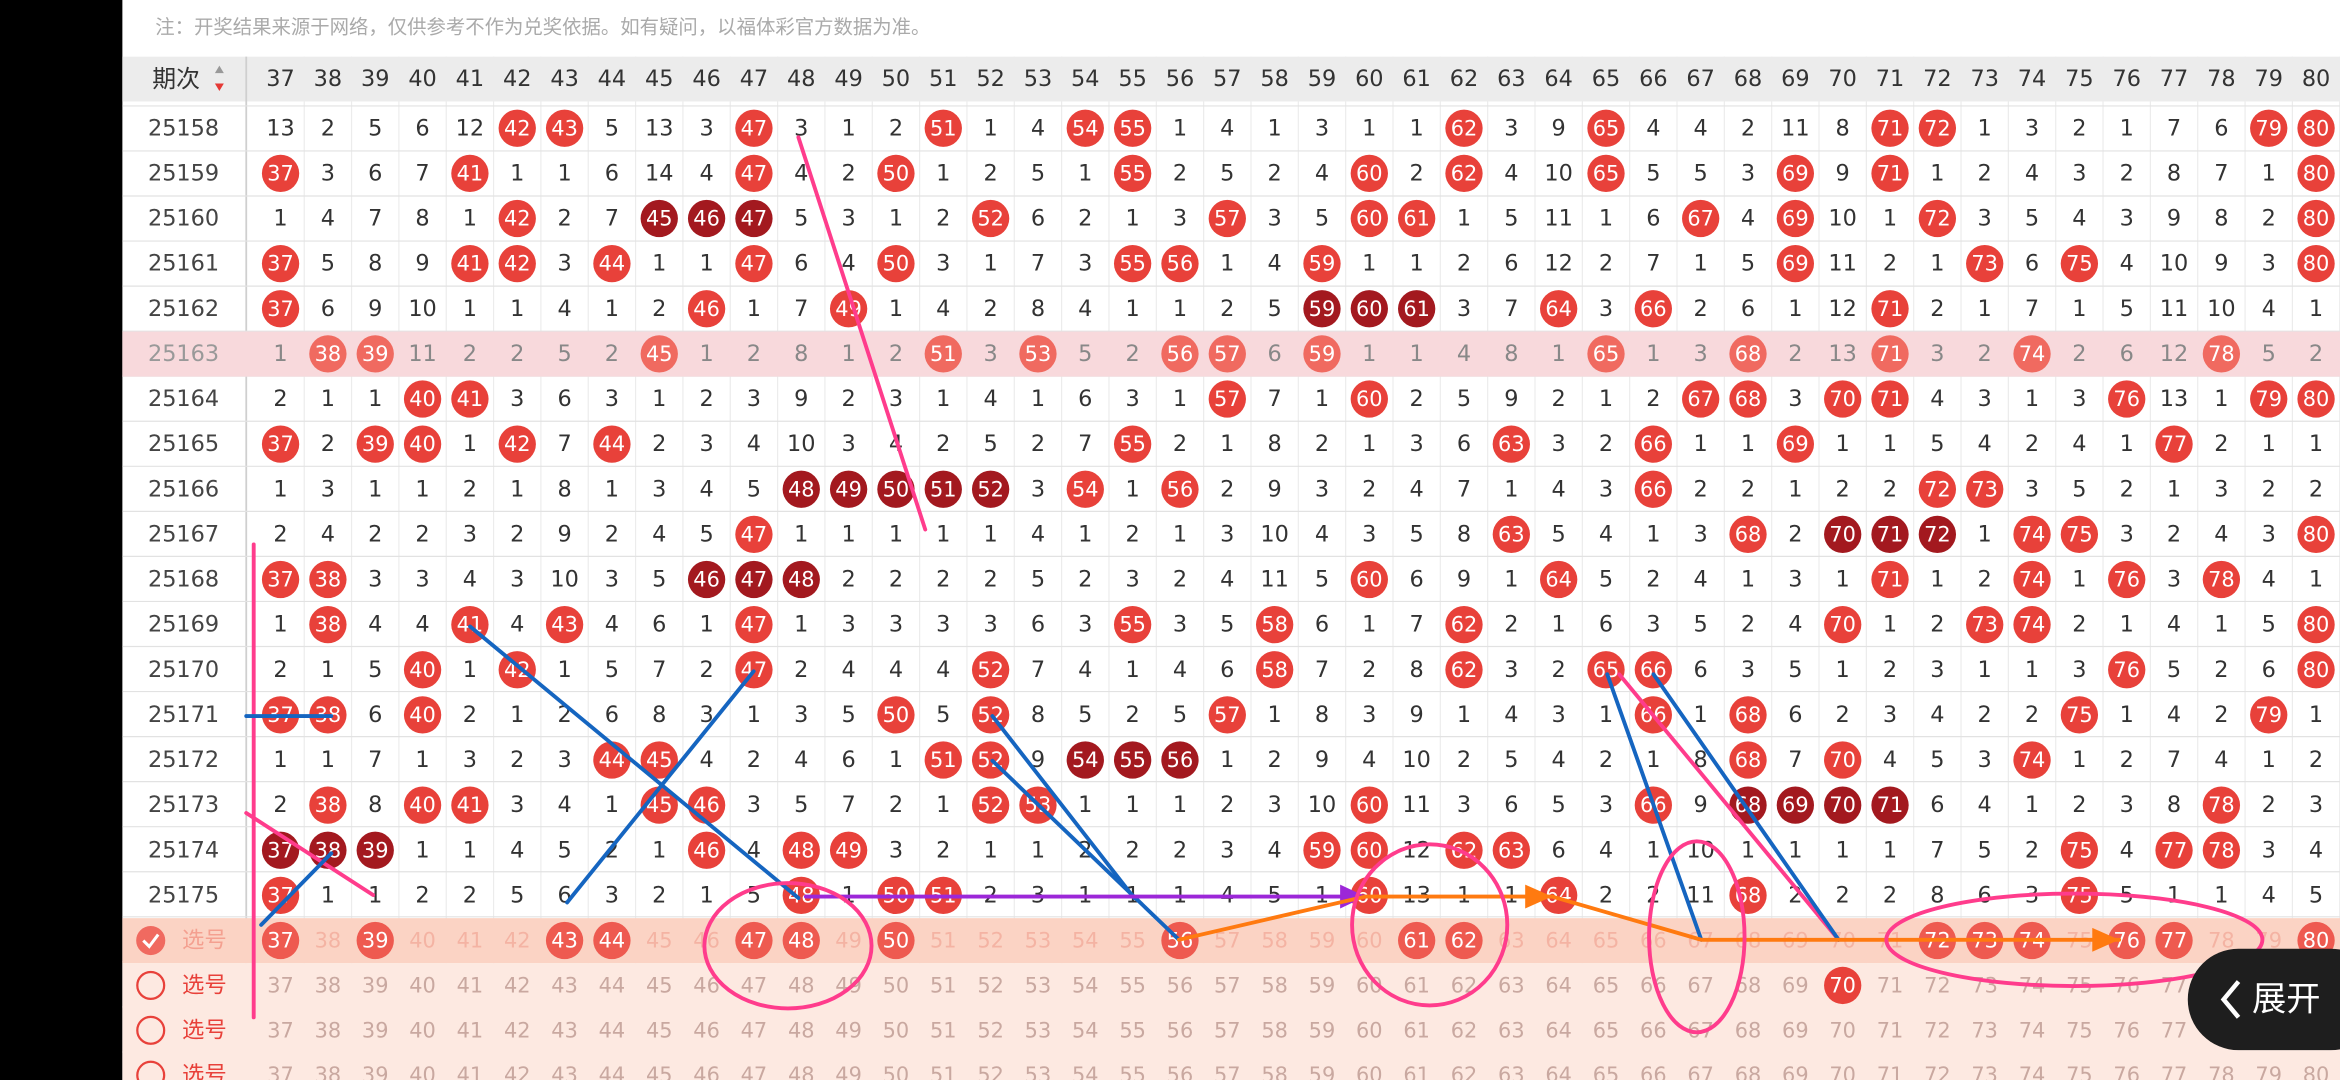  Describe the element at coordinates (1132, 1030) in the screenshot. I see `pick-cell: 55` at that location.